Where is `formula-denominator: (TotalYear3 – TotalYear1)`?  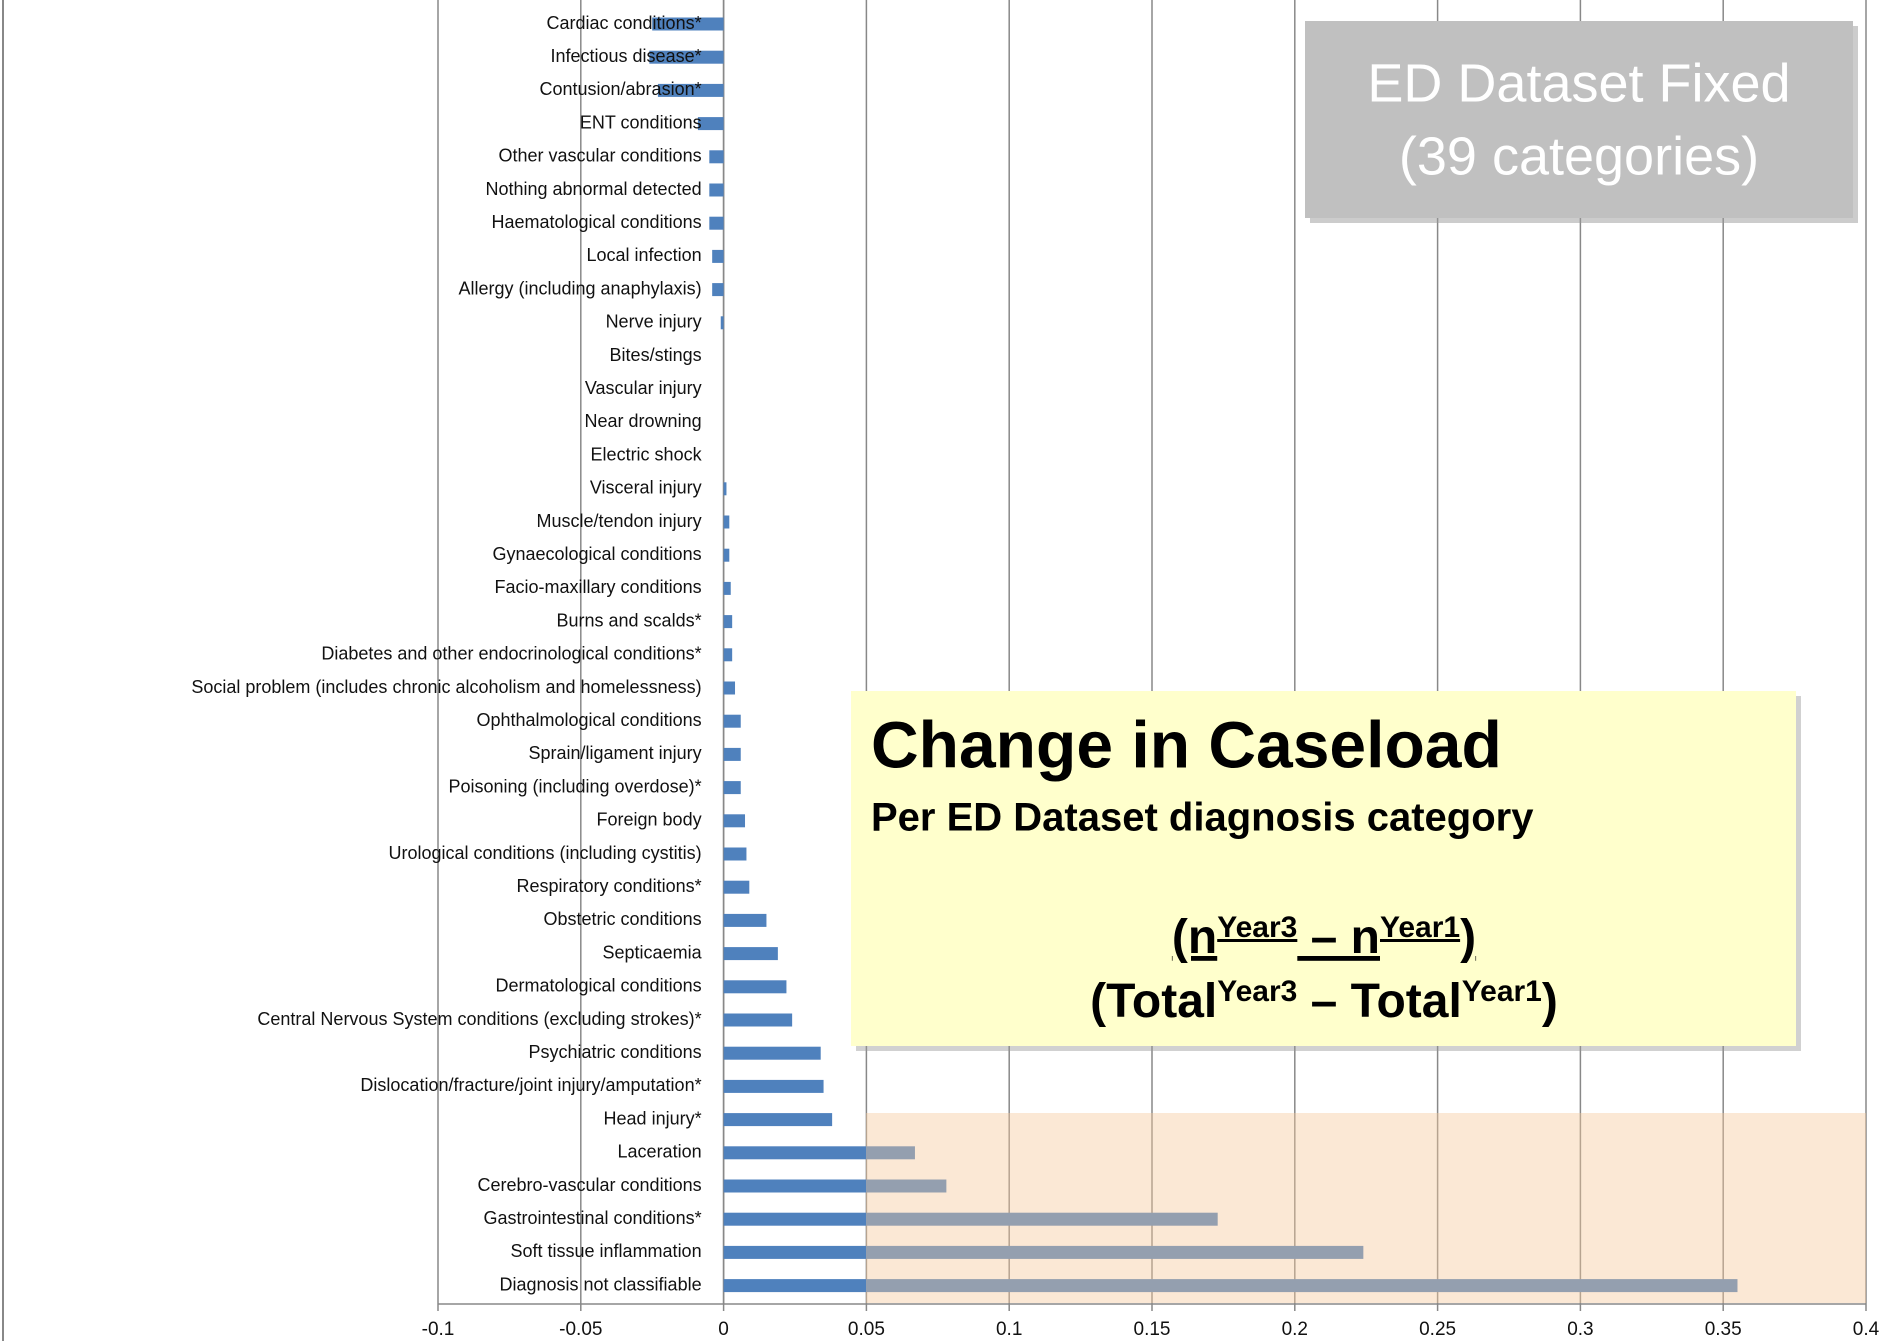 formula-denominator: (TotalYear3 – TotalYear1) is located at coordinates (1324, 1001).